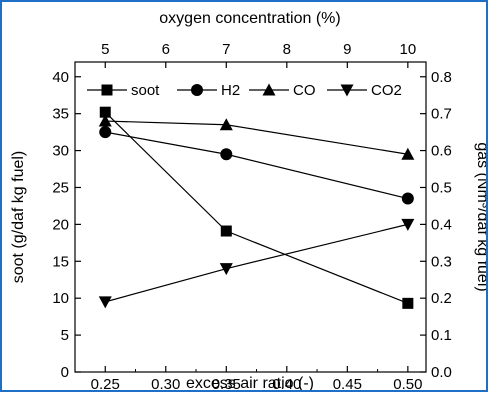  What do you see at coordinates (226, 383) in the screenshot?
I see `x-tick-label: 0.35` at bounding box center [226, 383].